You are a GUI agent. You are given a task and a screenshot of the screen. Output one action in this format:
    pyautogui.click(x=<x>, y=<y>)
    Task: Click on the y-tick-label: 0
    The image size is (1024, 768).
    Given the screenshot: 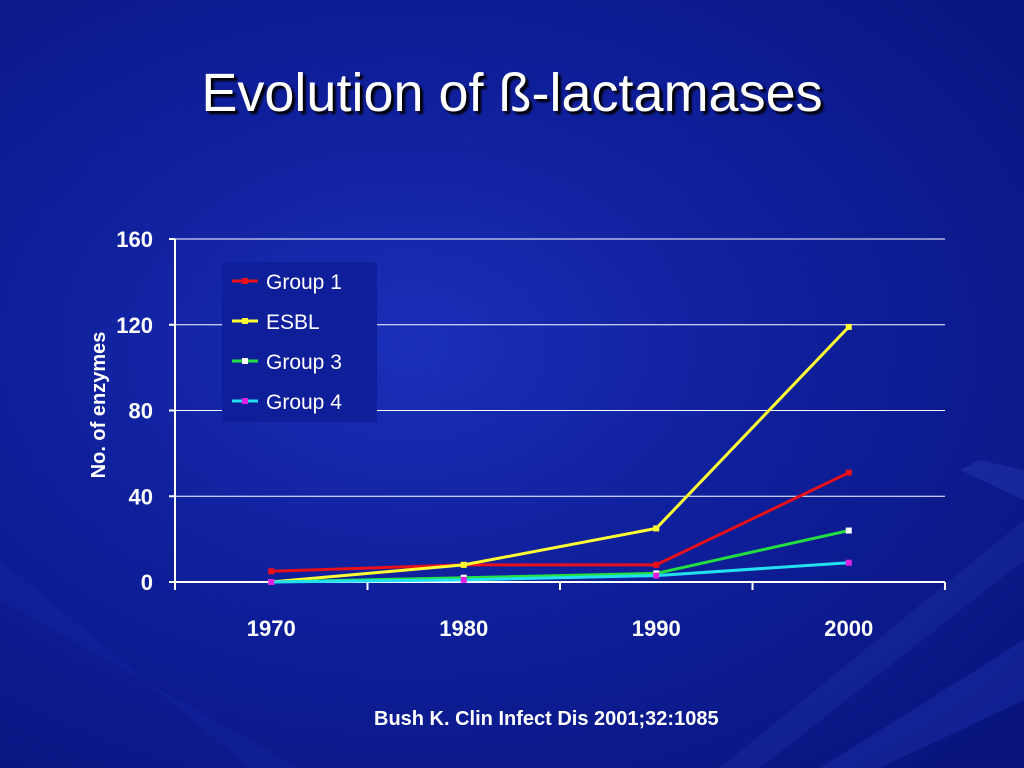 What is the action you would take?
    pyautogui.click(x=147, y=582)
    